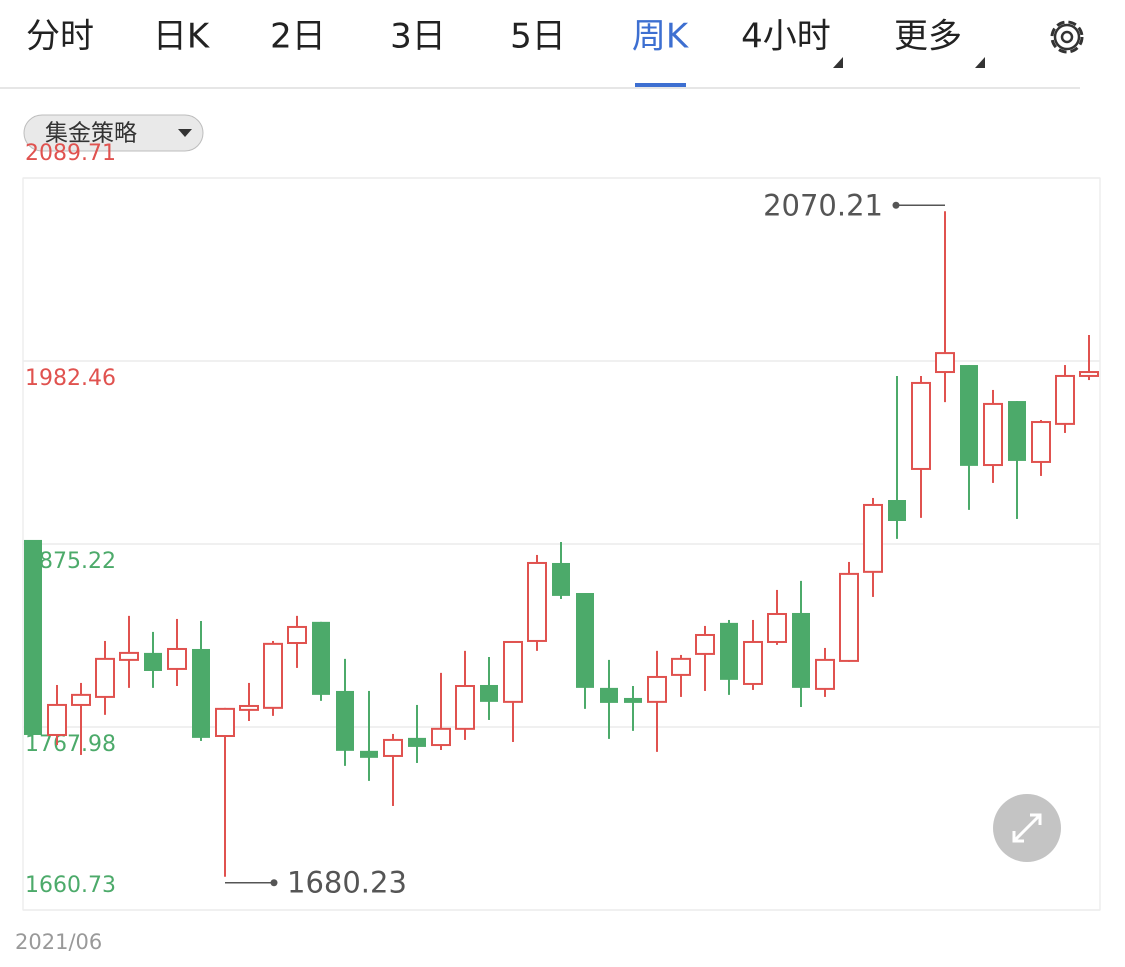  What do you see at coordinates (70, 885) in the screenshot?
I see `y-tick-label: 1660.73` at bounding box center [70, 885].